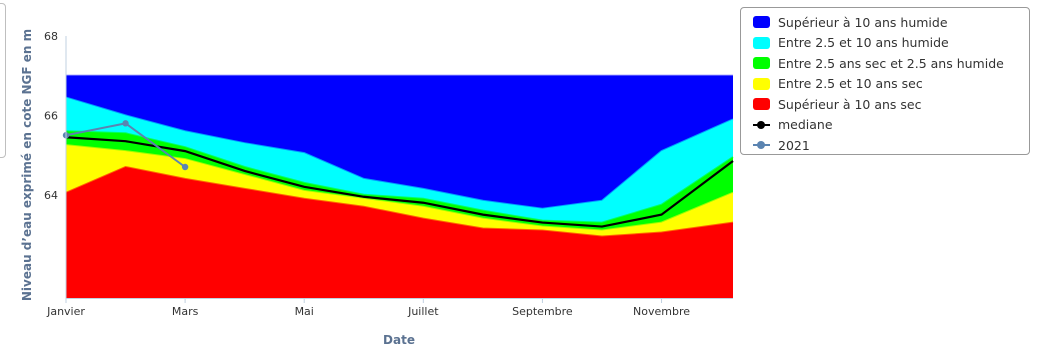  I want to click on y-tick-label: 68, so click(51, 36).